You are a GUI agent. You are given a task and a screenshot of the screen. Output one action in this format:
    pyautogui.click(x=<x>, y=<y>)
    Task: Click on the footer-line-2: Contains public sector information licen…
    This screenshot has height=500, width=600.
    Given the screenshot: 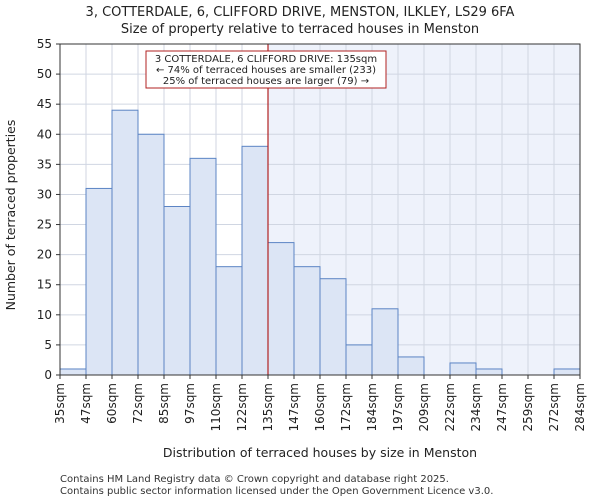 What is the action you would take?
    pyautogui.click(x=276, y=491)
    